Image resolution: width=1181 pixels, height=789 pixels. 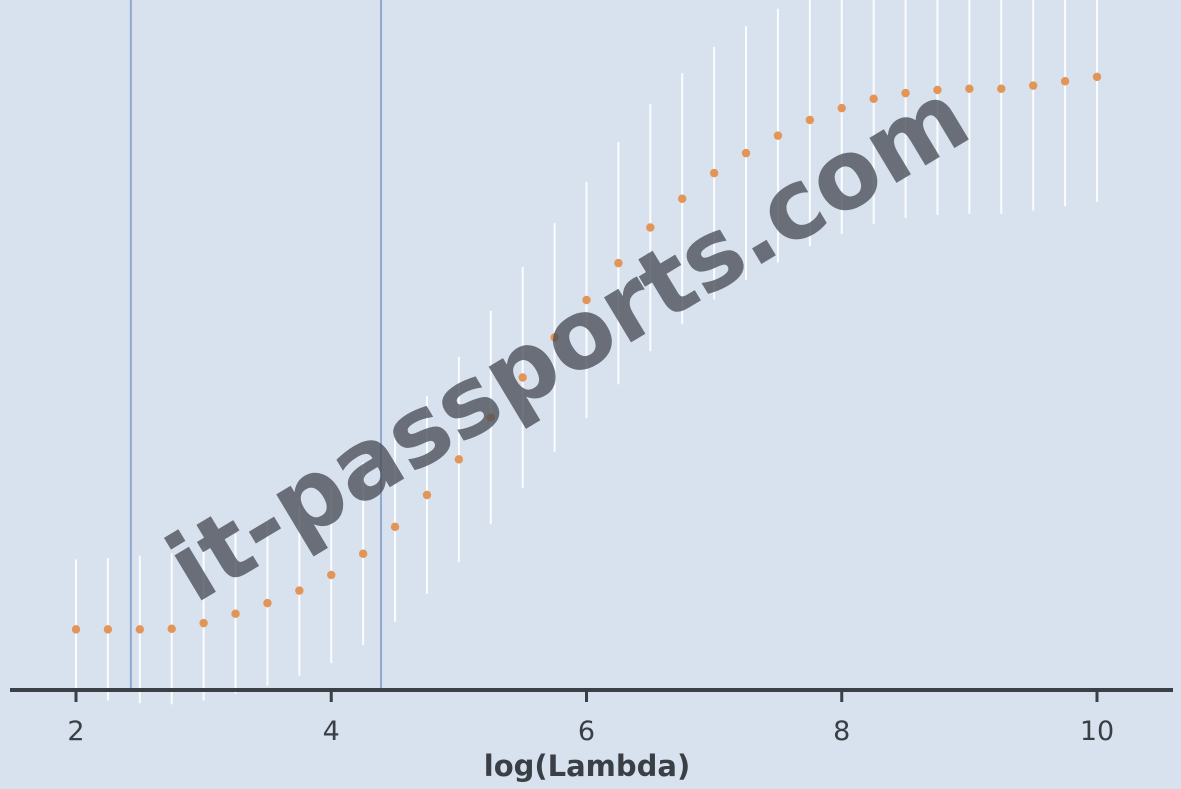 I want to click on x-tick-label: 4, so click(x=331, y=731).